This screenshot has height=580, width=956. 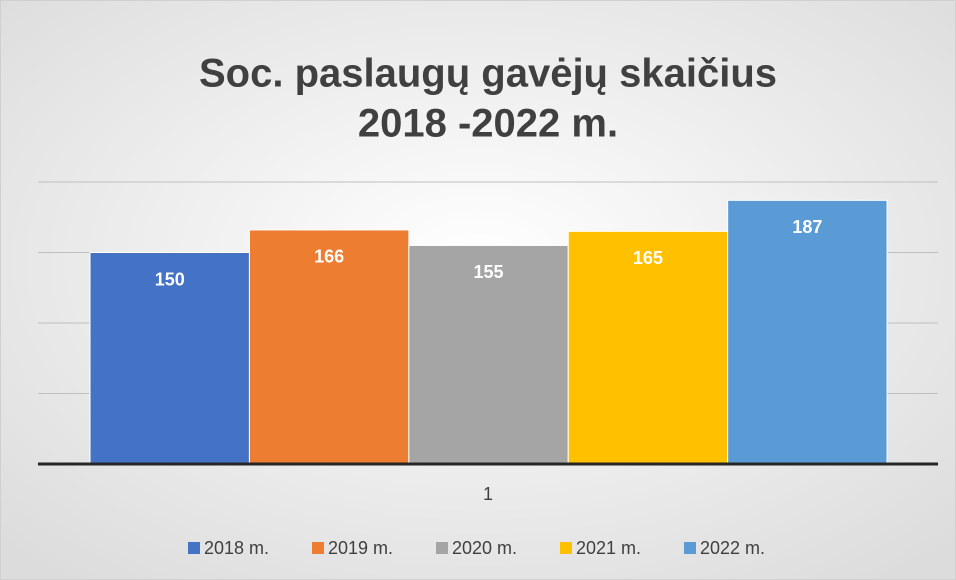 I want to click on data-label: 166, so click(x=329, y=257).